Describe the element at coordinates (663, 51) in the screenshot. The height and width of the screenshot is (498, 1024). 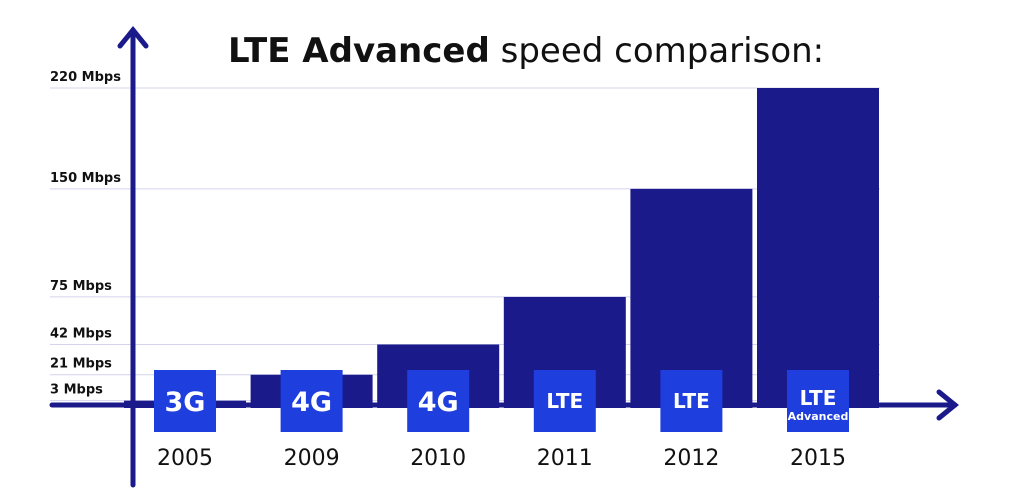
I see `title-rest: speed comparison:` at that location.